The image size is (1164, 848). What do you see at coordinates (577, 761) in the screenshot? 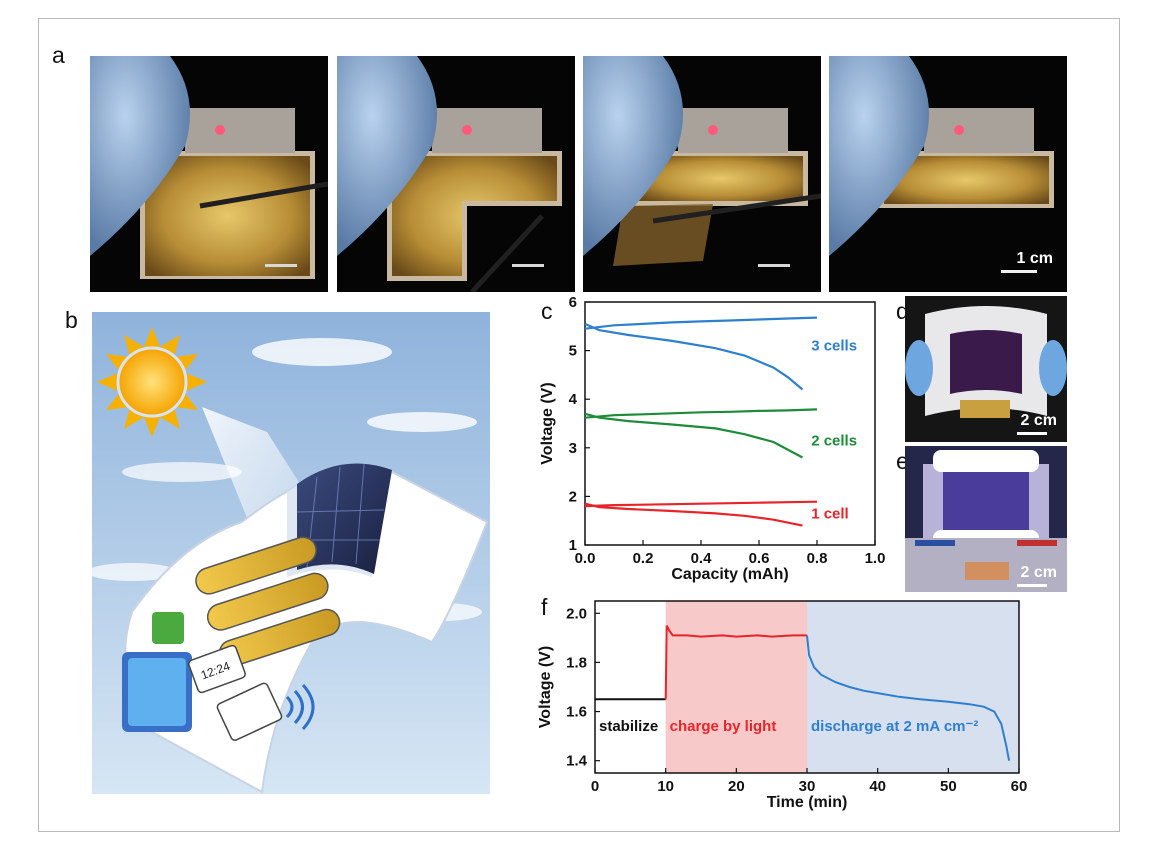
I see `panel-f-y-tick-label: 1.4` at bounding box center [577, 761].